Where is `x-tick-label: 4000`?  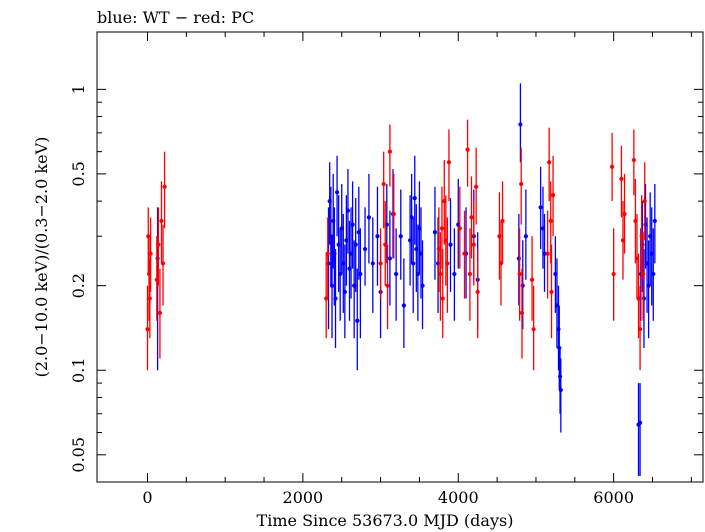 x-tick-label: 4000 is located at coordinates (458, 497).